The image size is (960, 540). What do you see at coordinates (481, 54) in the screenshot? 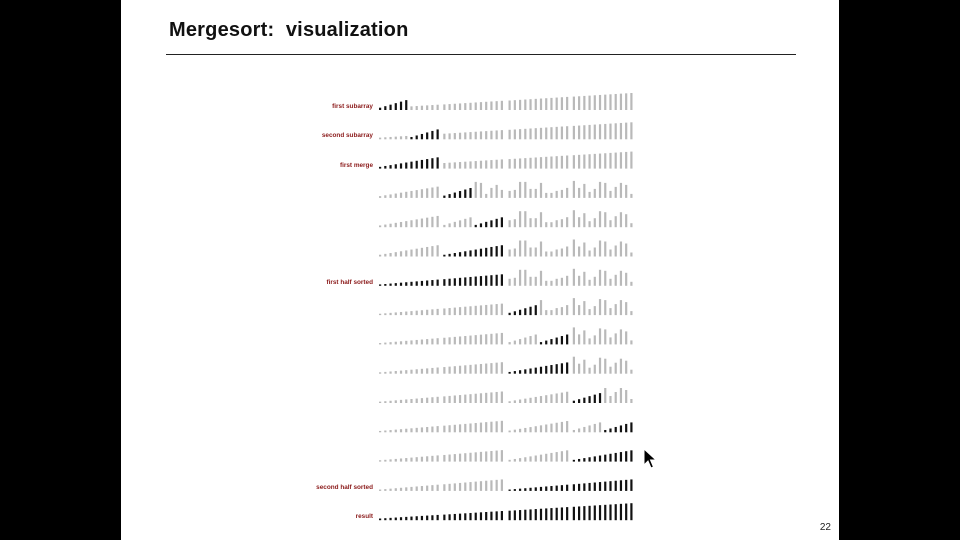
I see `title-divider` at bounding box center [481, 54].